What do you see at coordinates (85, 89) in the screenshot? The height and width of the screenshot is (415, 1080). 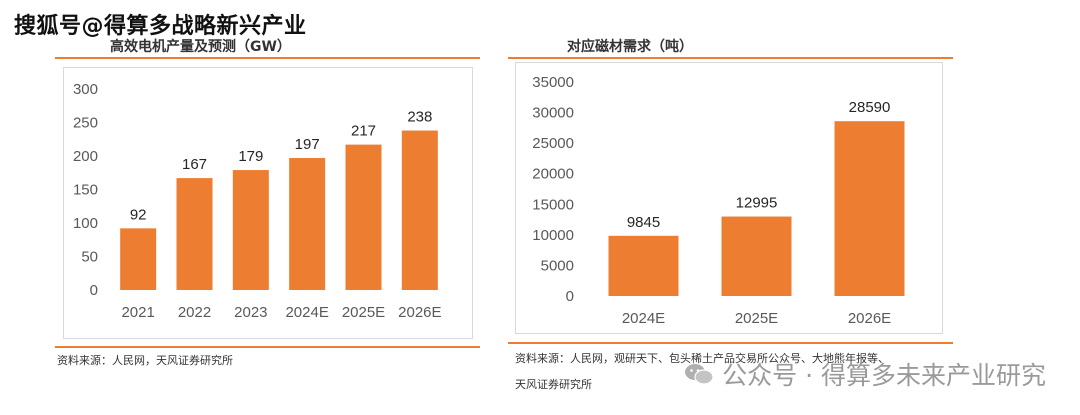 I see `left-chart-ytick-label: 300` at bounding box center [85, 89].